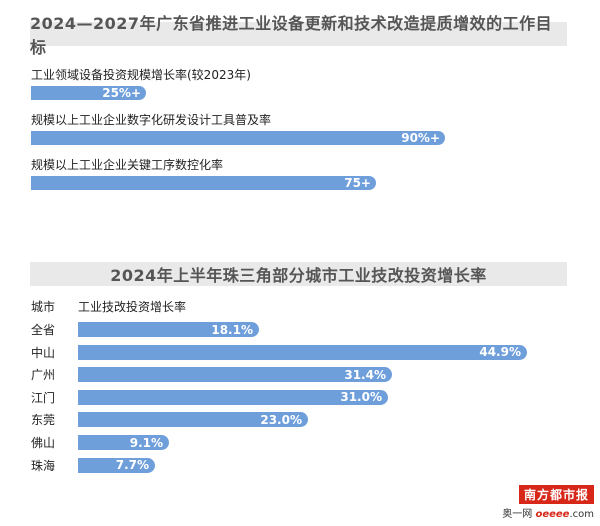 The image size is (600, 526). I want to click on city-bar: 7.7%, so click(116, 465).